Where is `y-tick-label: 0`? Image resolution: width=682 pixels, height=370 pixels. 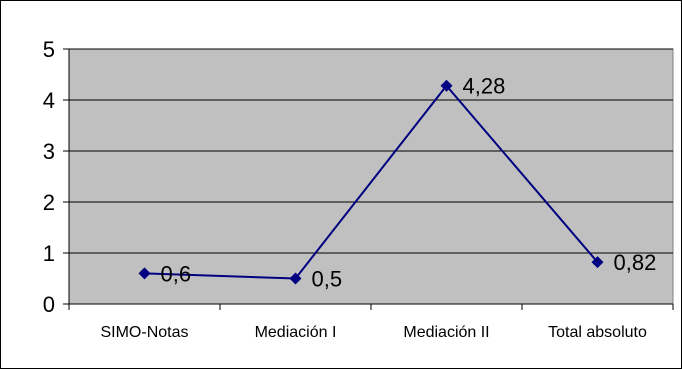
y-tick-label: 0 is located at coordinates (49, 304).